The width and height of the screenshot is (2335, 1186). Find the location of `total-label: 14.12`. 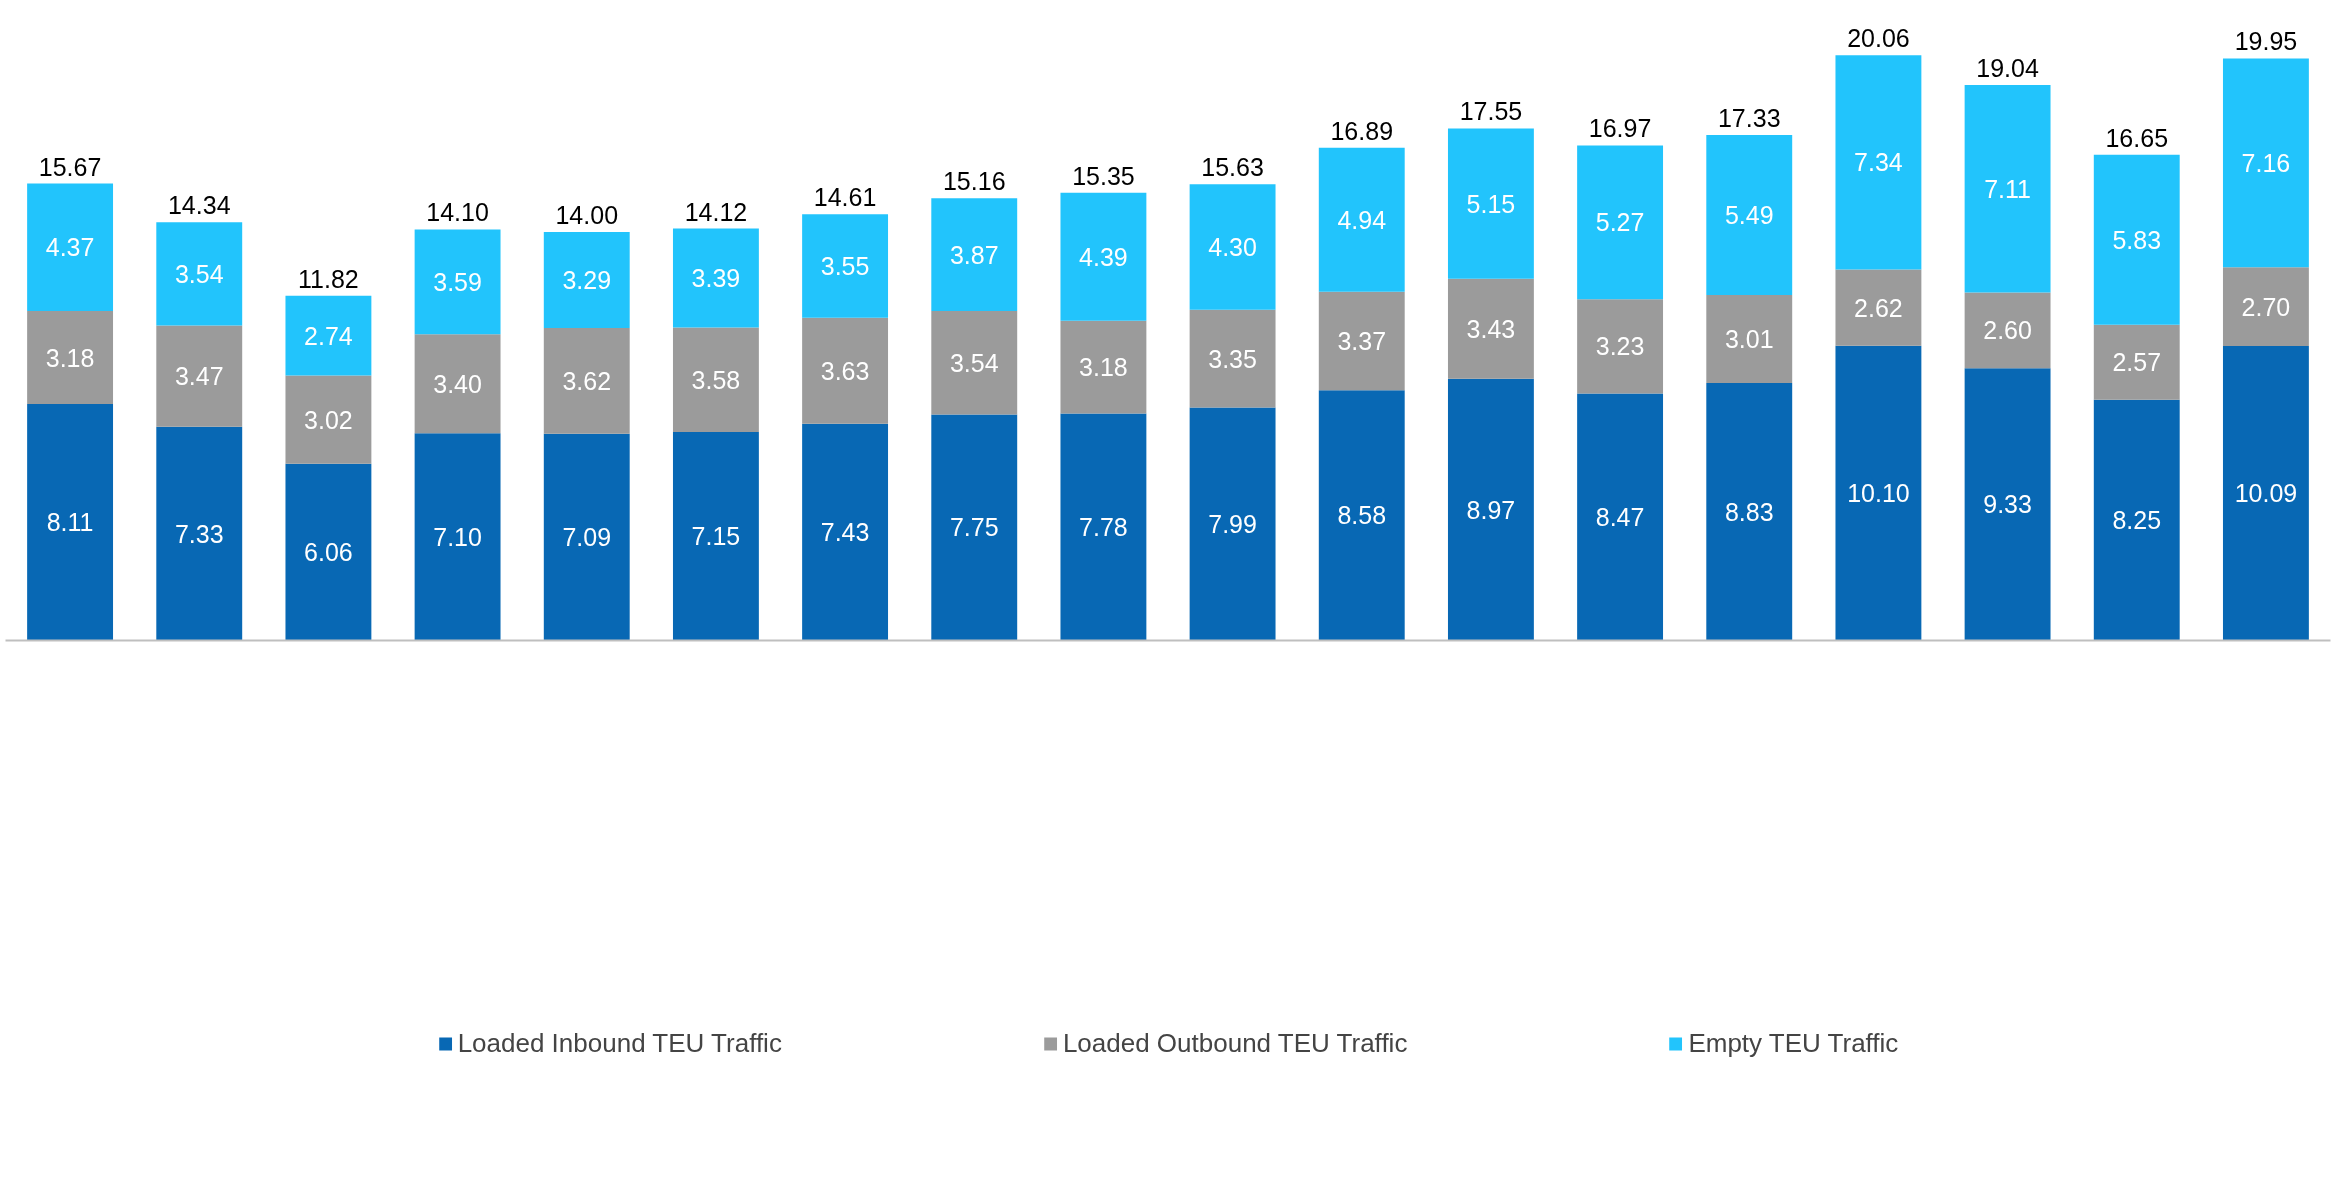

total-label: 14.12 is located at coordinates (716, 211).